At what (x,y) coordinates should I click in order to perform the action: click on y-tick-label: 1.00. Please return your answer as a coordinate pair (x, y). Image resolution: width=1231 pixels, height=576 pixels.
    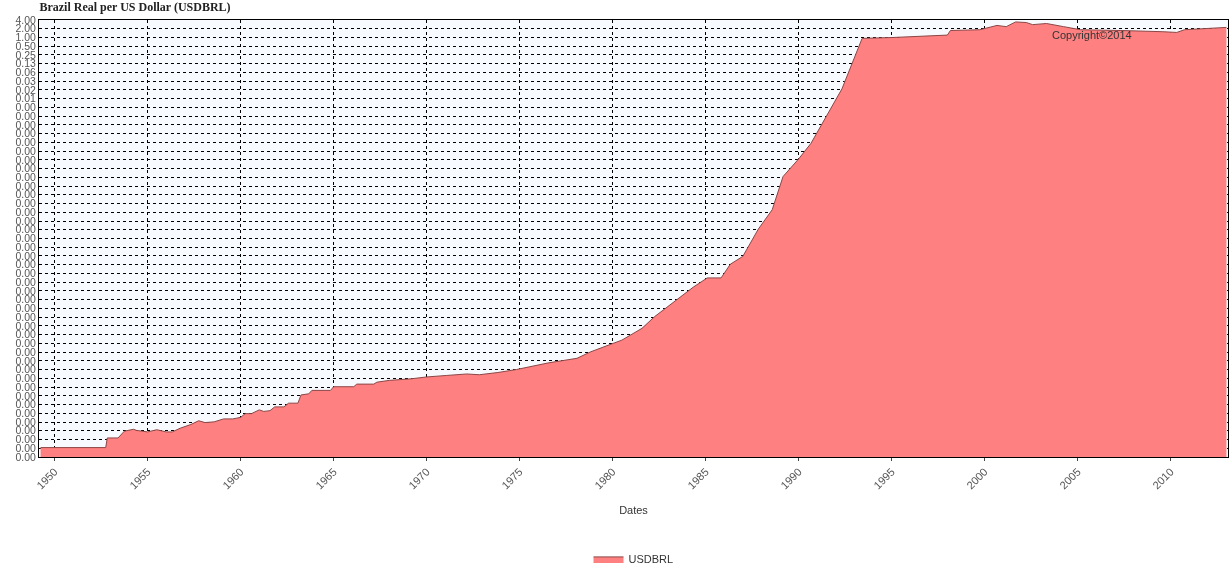
    Looking at the image, I should click on (26, 37).